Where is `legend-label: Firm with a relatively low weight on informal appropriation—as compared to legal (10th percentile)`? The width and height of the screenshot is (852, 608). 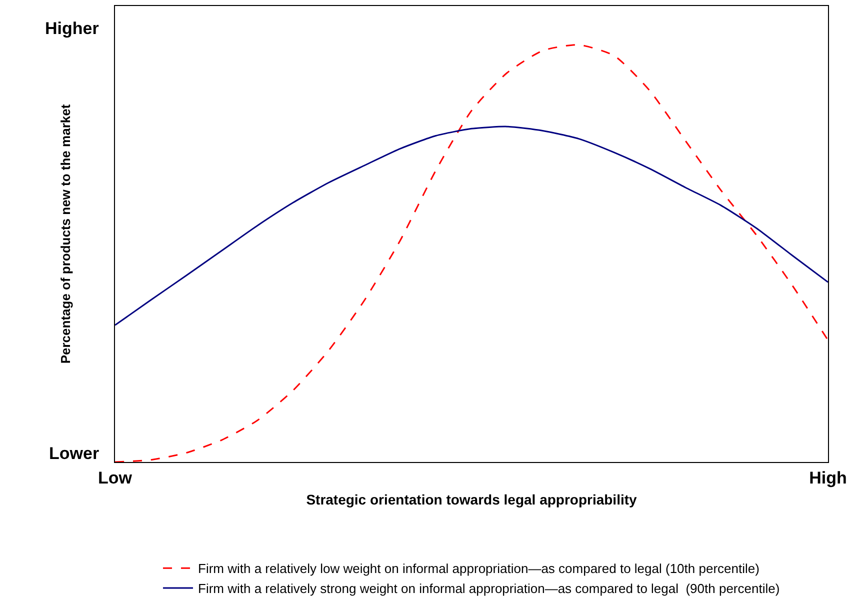 legend-label: Firm with a relatively low weight on informal appropriation—as compared to legal (10th percentile) is located at coordinates (479, 568).